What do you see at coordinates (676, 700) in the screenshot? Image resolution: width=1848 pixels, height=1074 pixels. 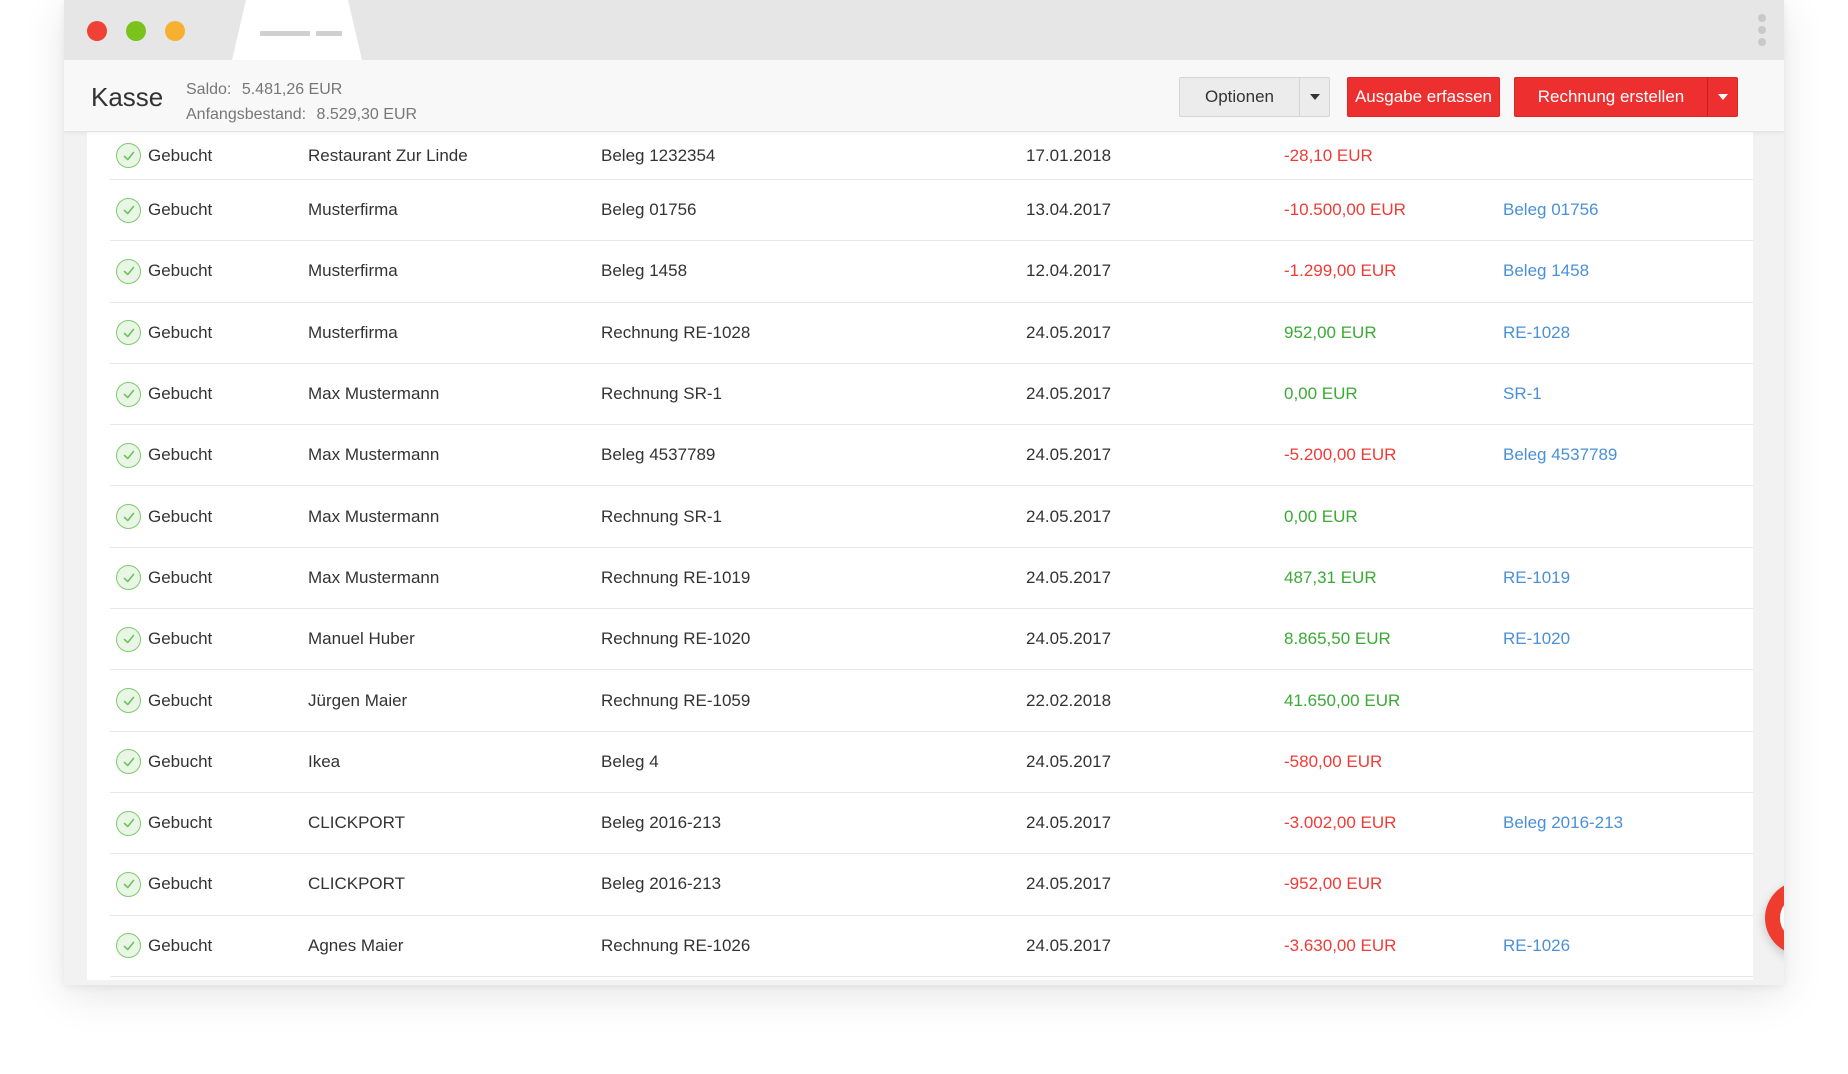 I see `document-title: Rechnung RE-1059` at bounding box center [676, 700].